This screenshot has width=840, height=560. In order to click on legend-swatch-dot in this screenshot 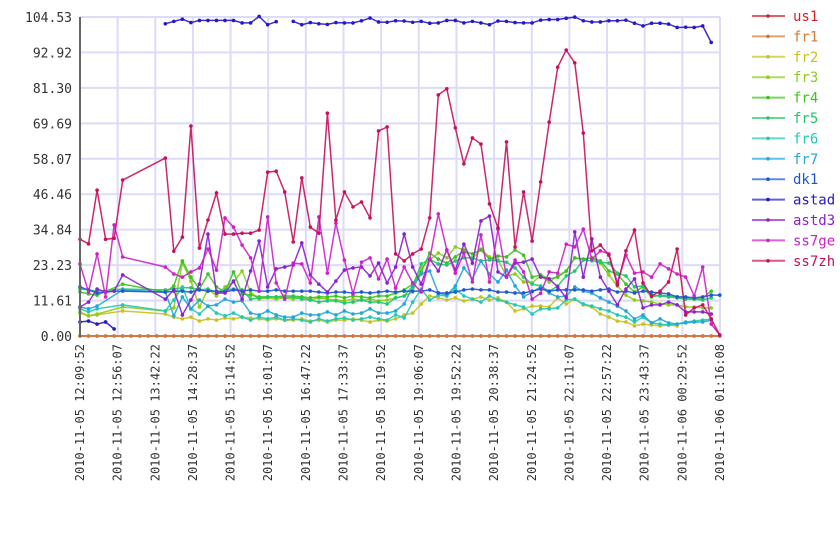, I will do `click(768, 199)`.